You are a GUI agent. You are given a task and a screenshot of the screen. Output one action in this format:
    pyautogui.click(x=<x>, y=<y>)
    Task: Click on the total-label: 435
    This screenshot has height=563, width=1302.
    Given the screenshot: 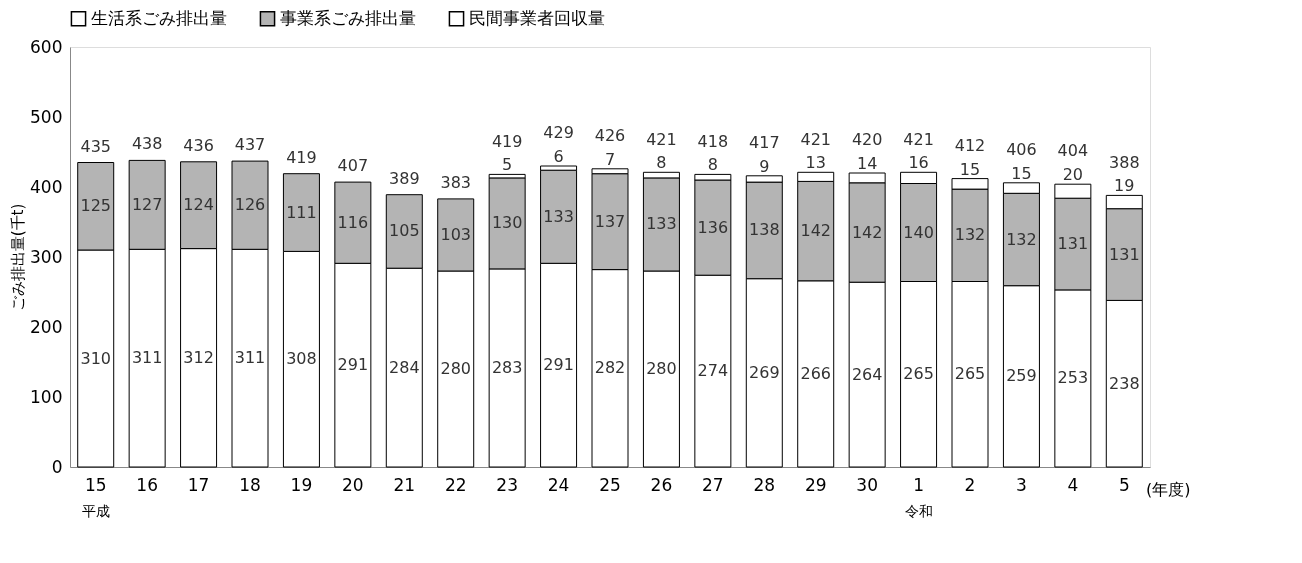 What is the action you would take?
    pyautogui.click(x=95, y=146)
    